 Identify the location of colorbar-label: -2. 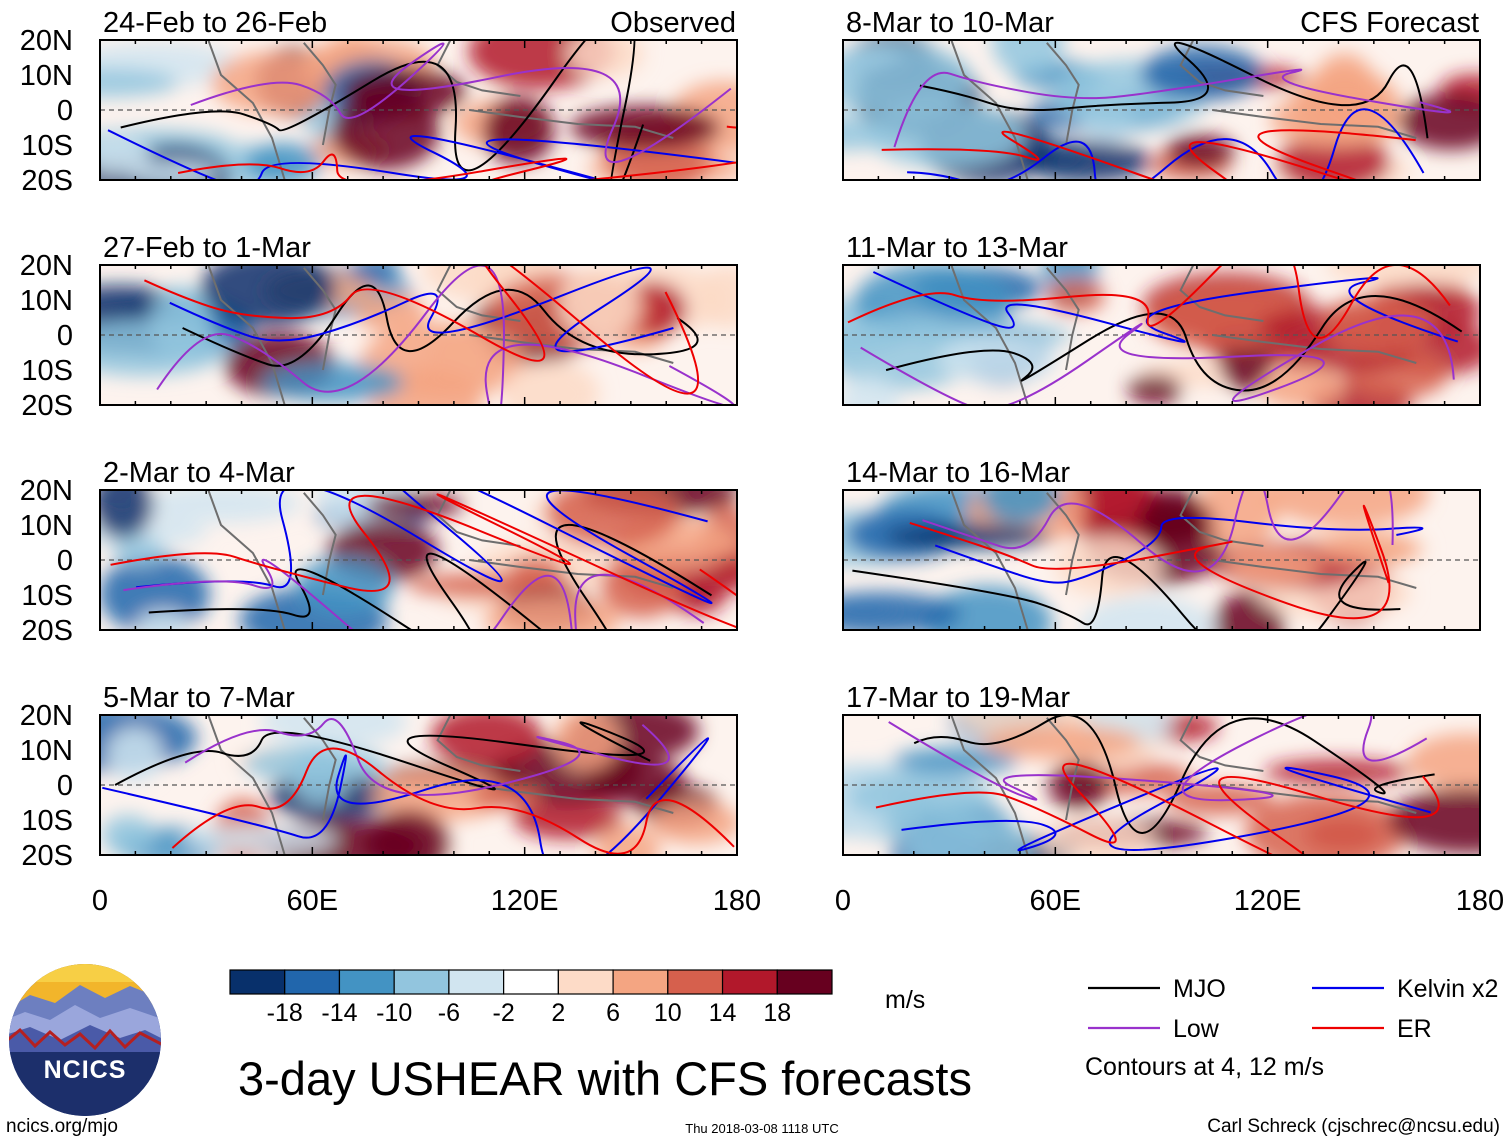
(504, 1013).